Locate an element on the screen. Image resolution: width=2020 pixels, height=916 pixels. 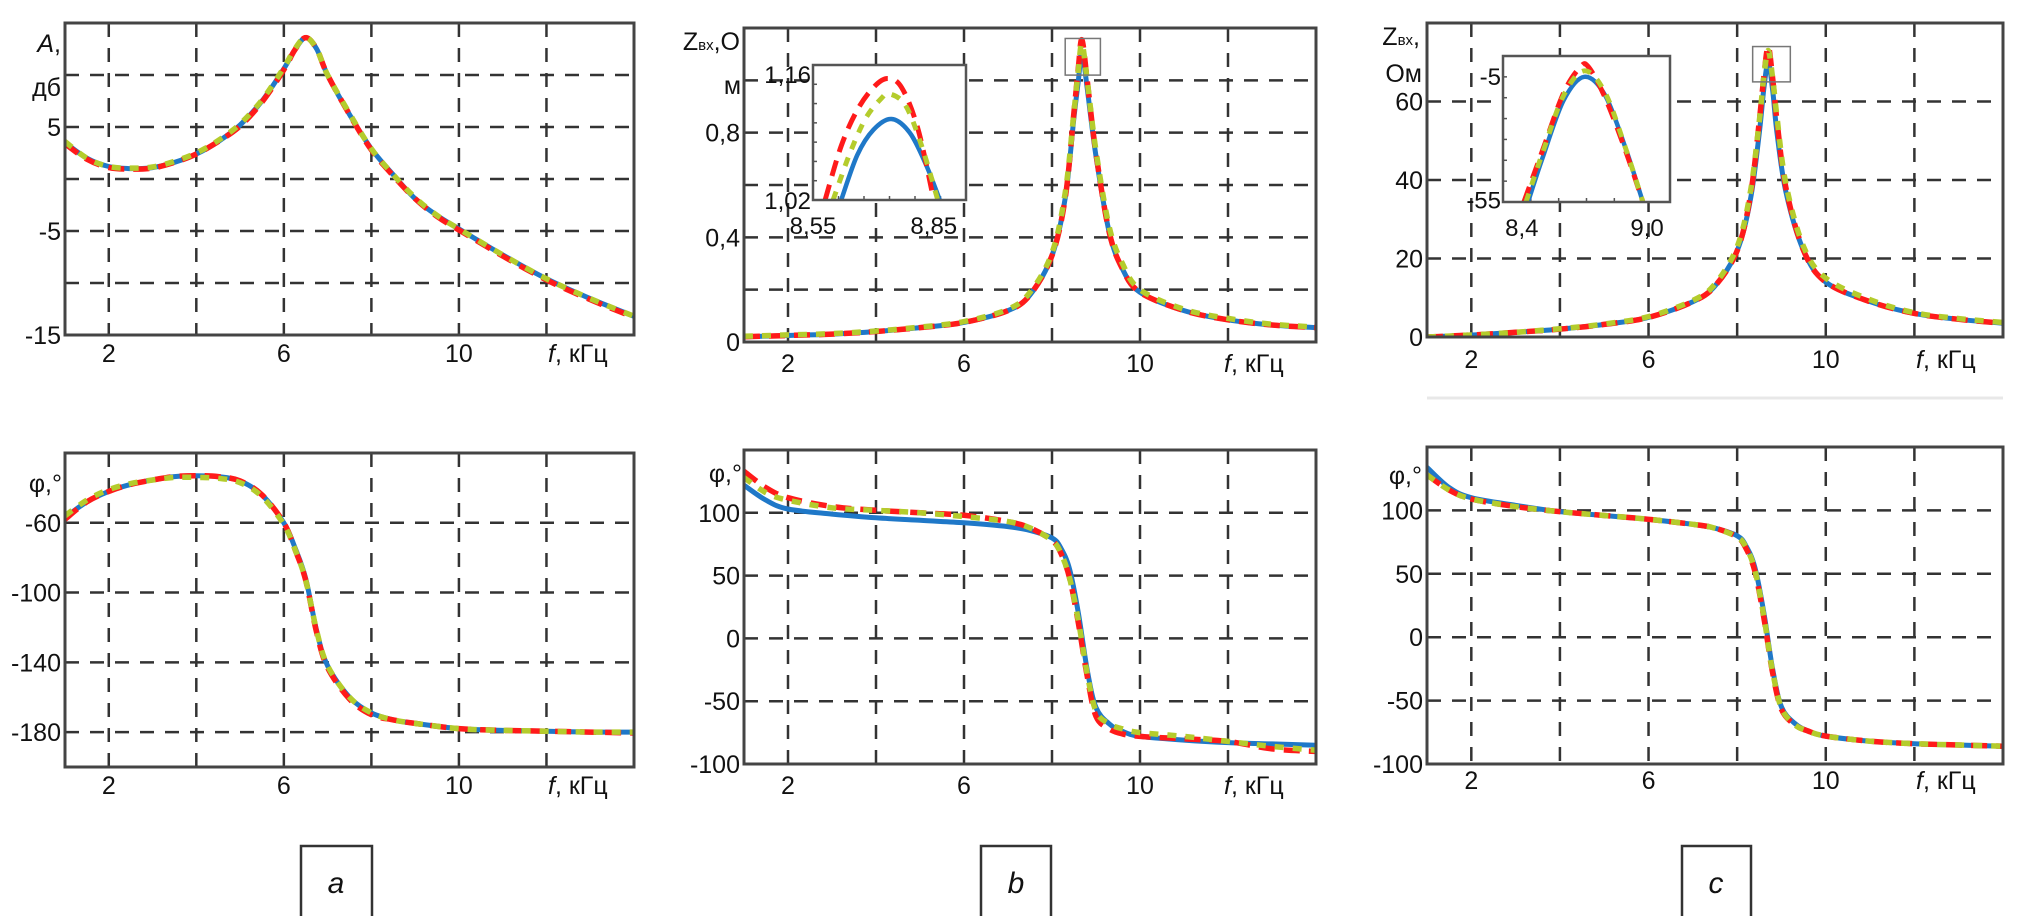
y-axis-label: Zвх, is located at coordinates (1401, 37).